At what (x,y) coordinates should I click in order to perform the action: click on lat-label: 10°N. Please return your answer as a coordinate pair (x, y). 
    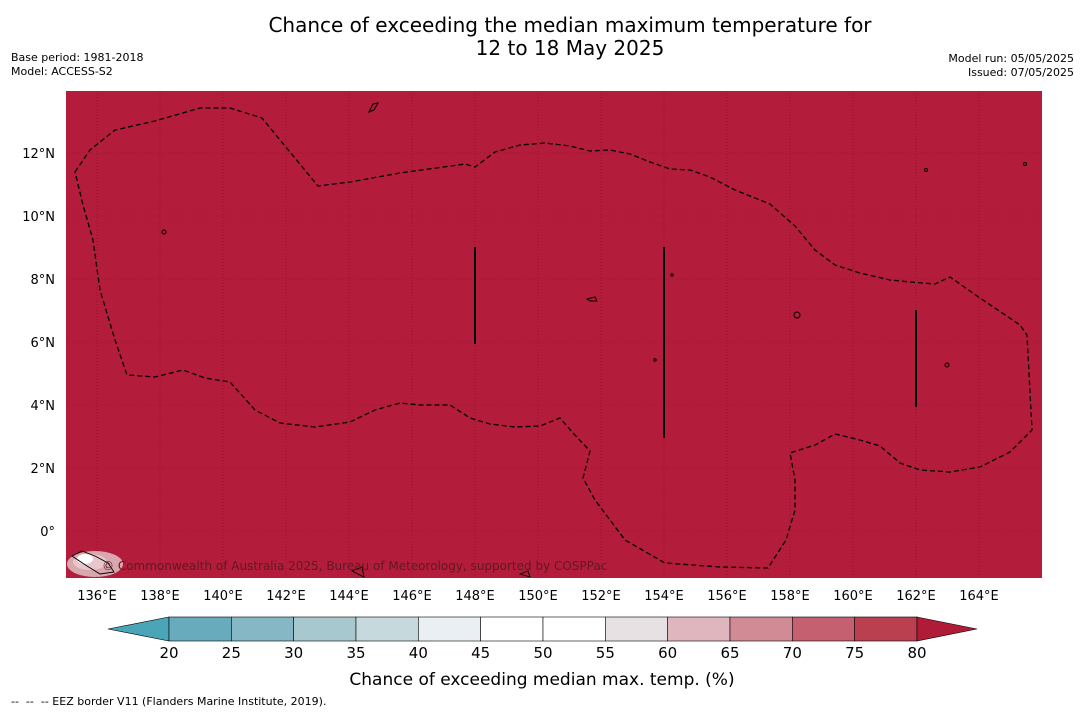
    Looking at the image, I should click on (38, 217).